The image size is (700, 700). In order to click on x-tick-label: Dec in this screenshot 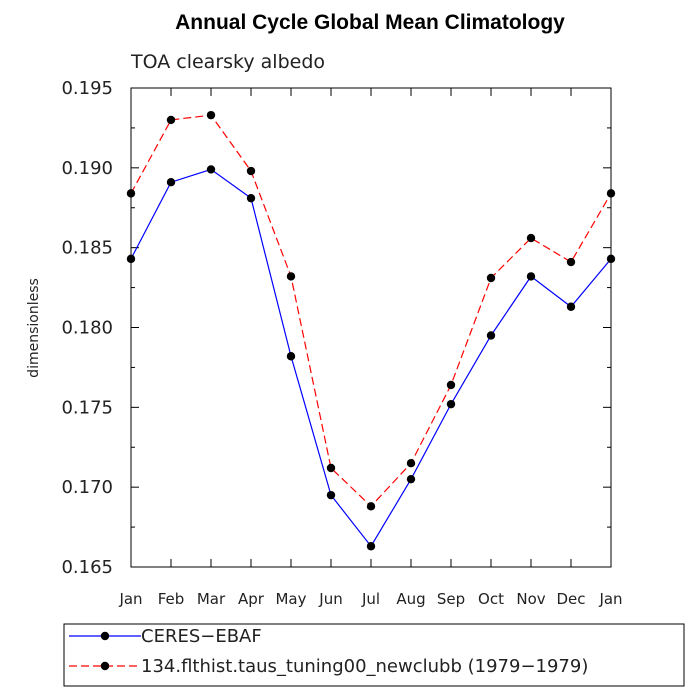, I will do `click(570, 599)`.